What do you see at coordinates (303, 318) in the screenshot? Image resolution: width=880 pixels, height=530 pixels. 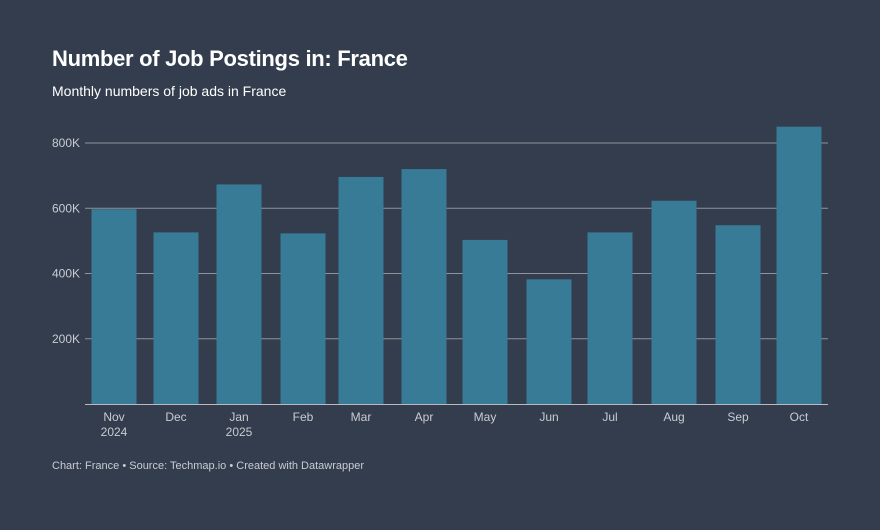 I see `bar-feb` at bounding box center [303, 318].